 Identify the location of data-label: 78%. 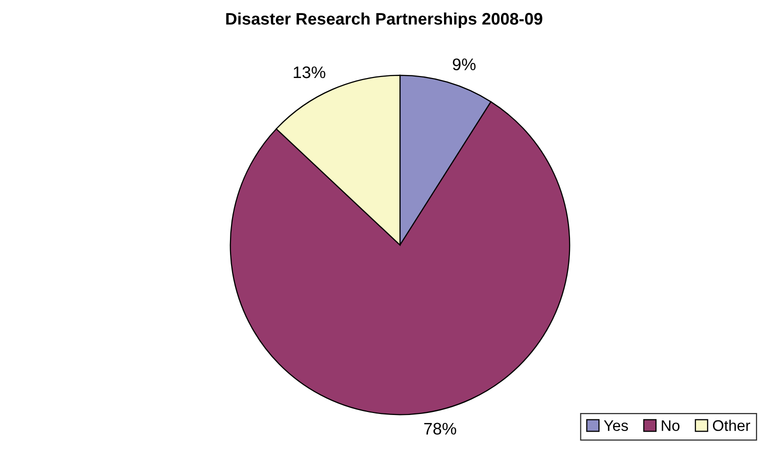
(440, 428).